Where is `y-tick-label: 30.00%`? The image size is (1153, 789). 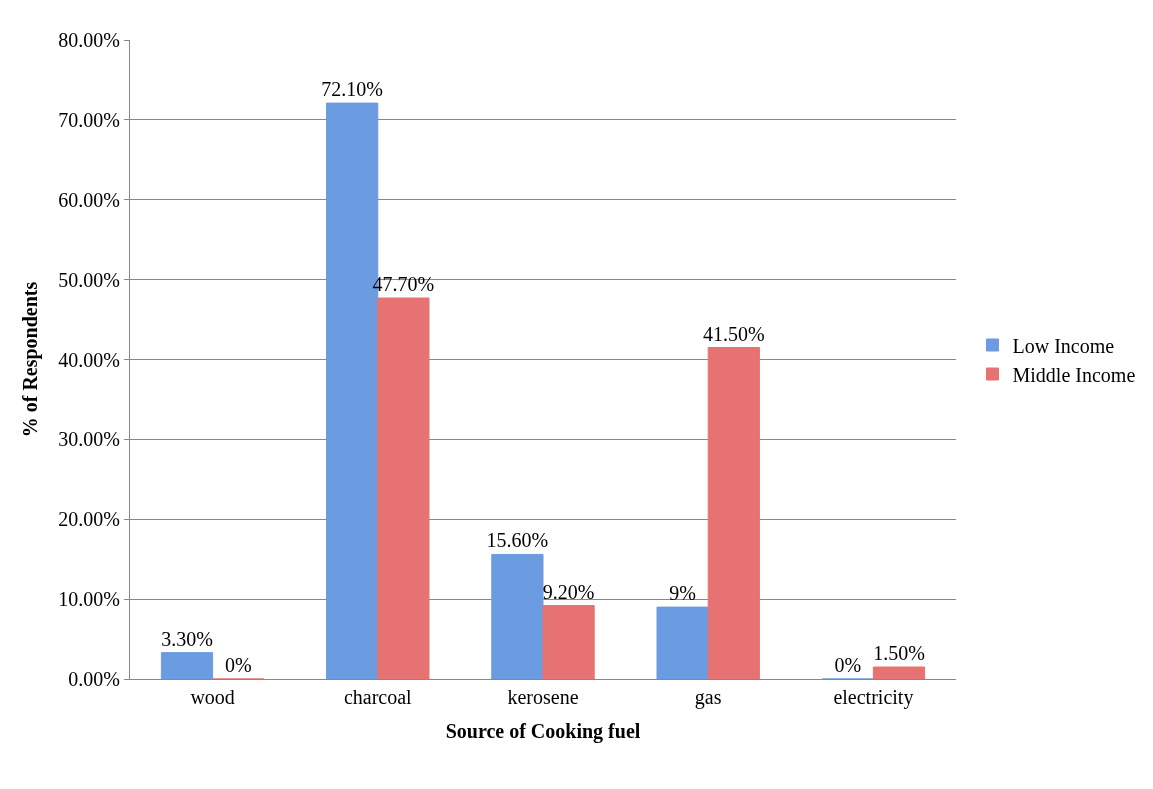
y-tick-label: 30.00% is located at coordinates (89, 439).